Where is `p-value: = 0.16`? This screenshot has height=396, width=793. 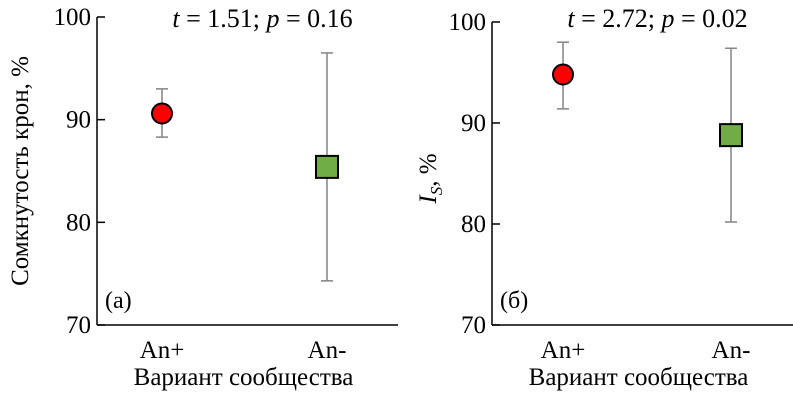
p-value: = 0.16 is located at coordinates (315, 18).